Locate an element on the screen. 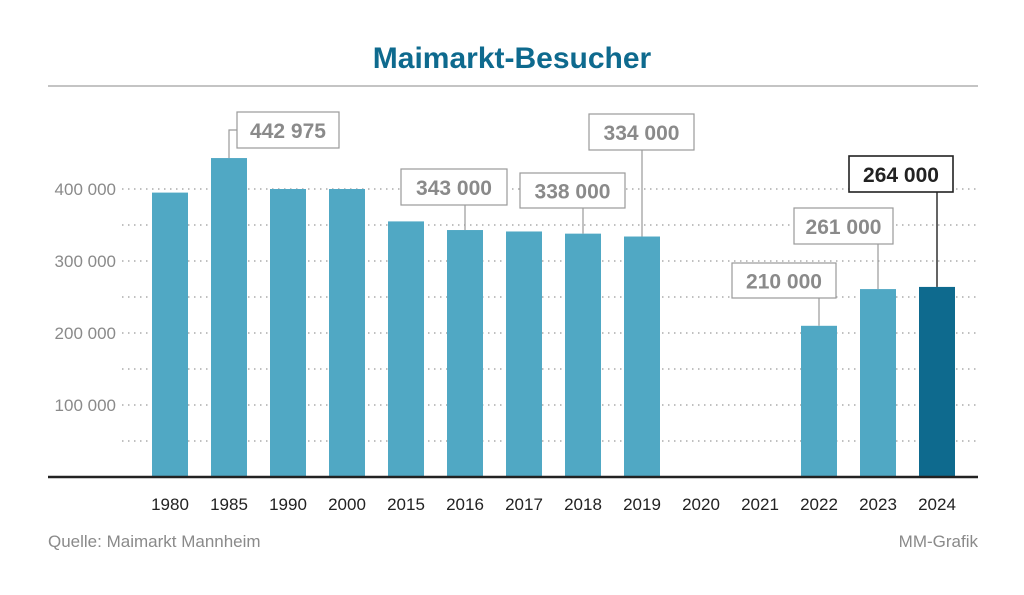  bar-1990 is located at coordinates (288, 333).